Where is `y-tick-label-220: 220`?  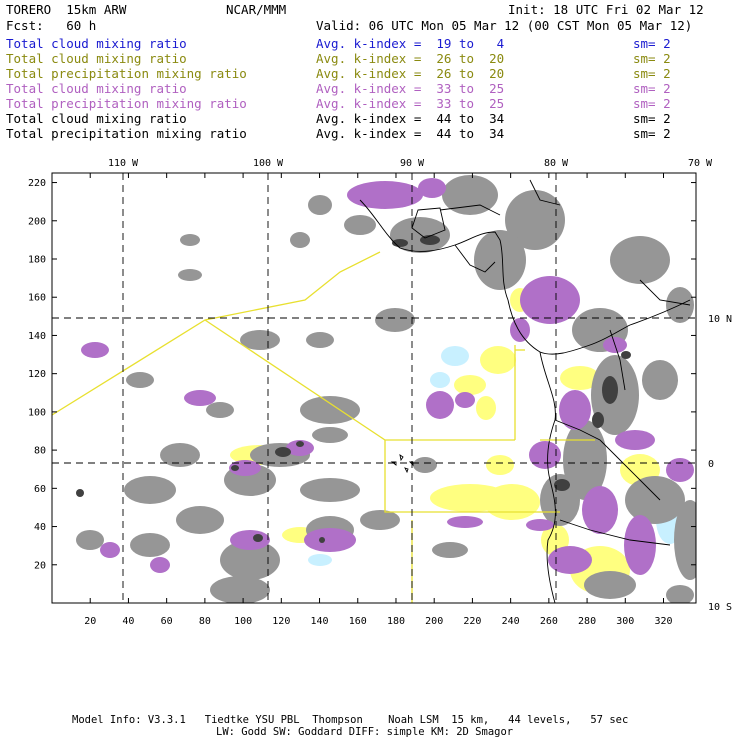
y-tick-label-220: 220 is located at coordinates (37, 183).